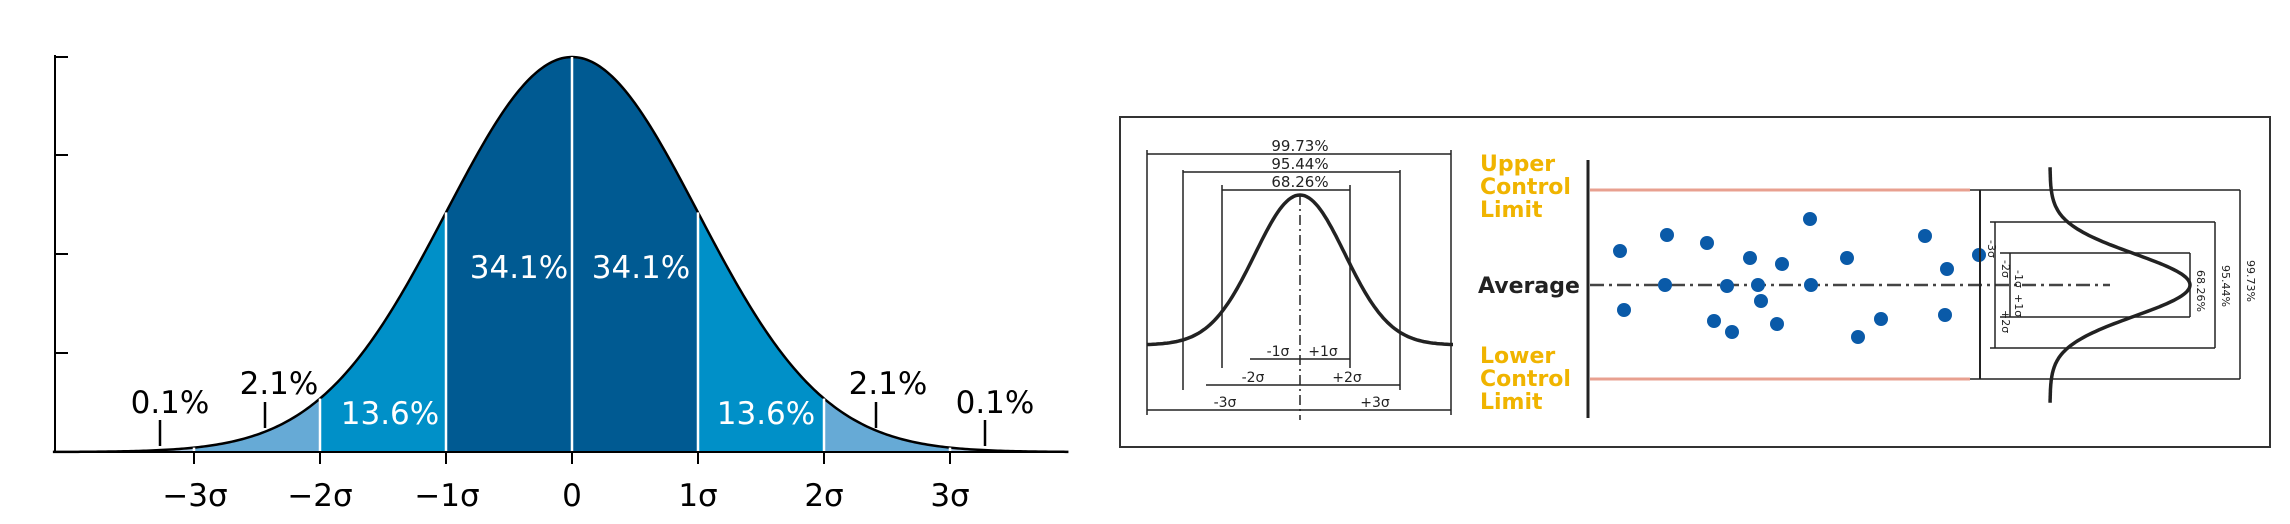  I want to click on svg-text: +1σ, so click(2018, 305).